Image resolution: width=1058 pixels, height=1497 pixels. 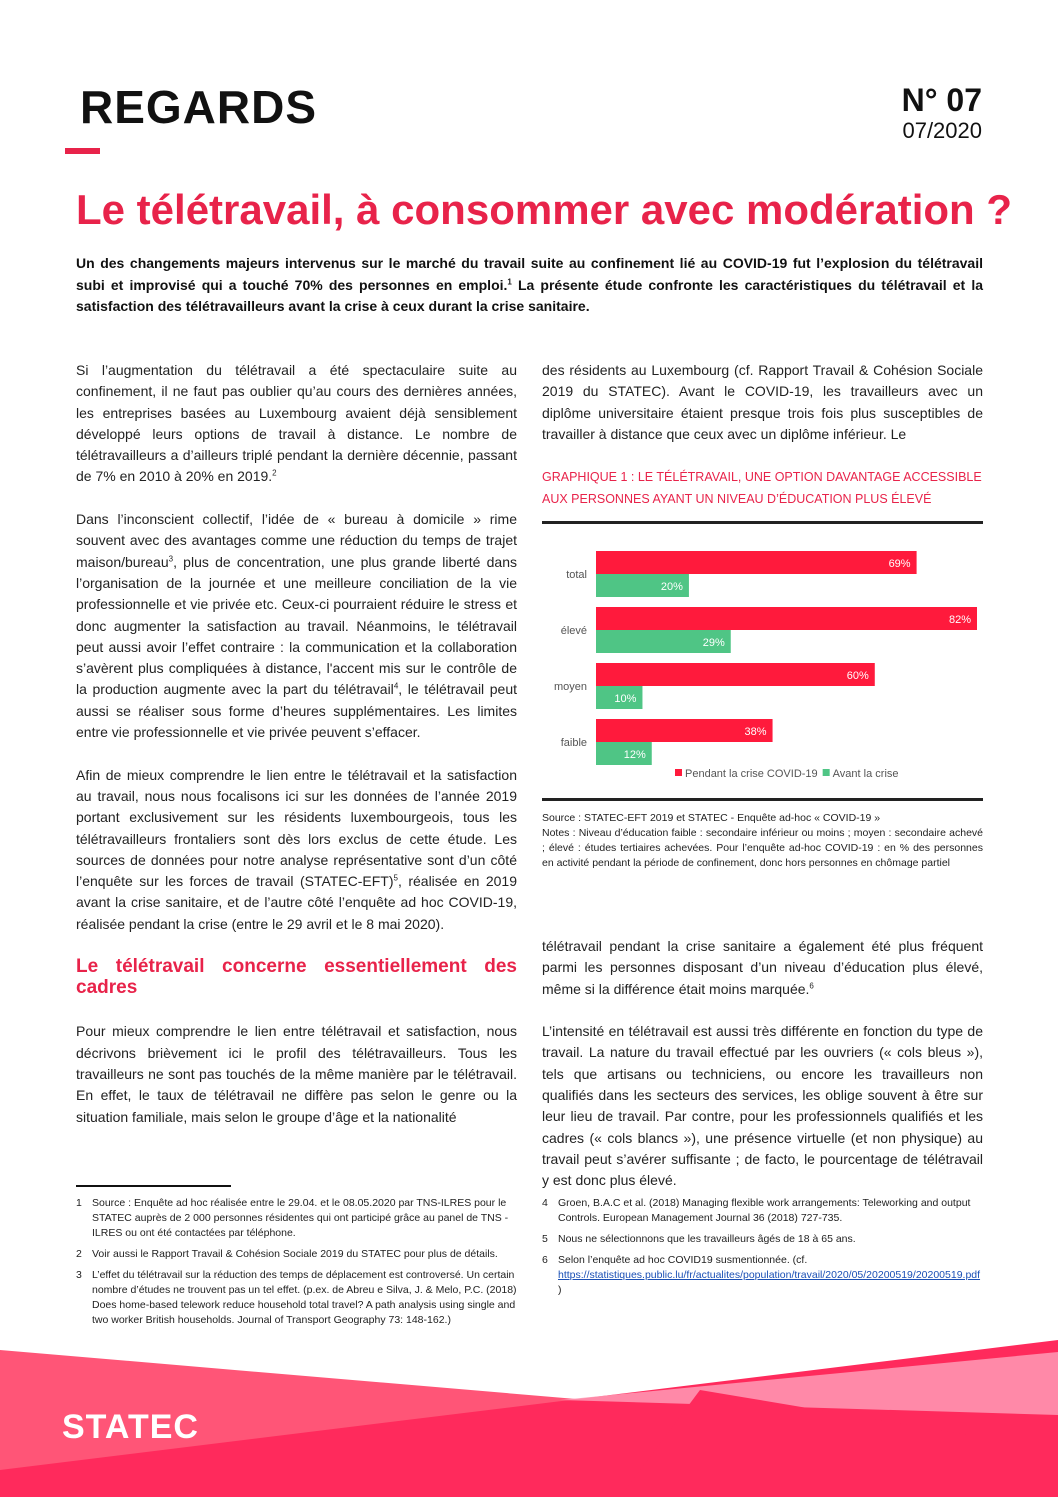 I want to click on footnote-ref: 4, so click(x=396, y=686).